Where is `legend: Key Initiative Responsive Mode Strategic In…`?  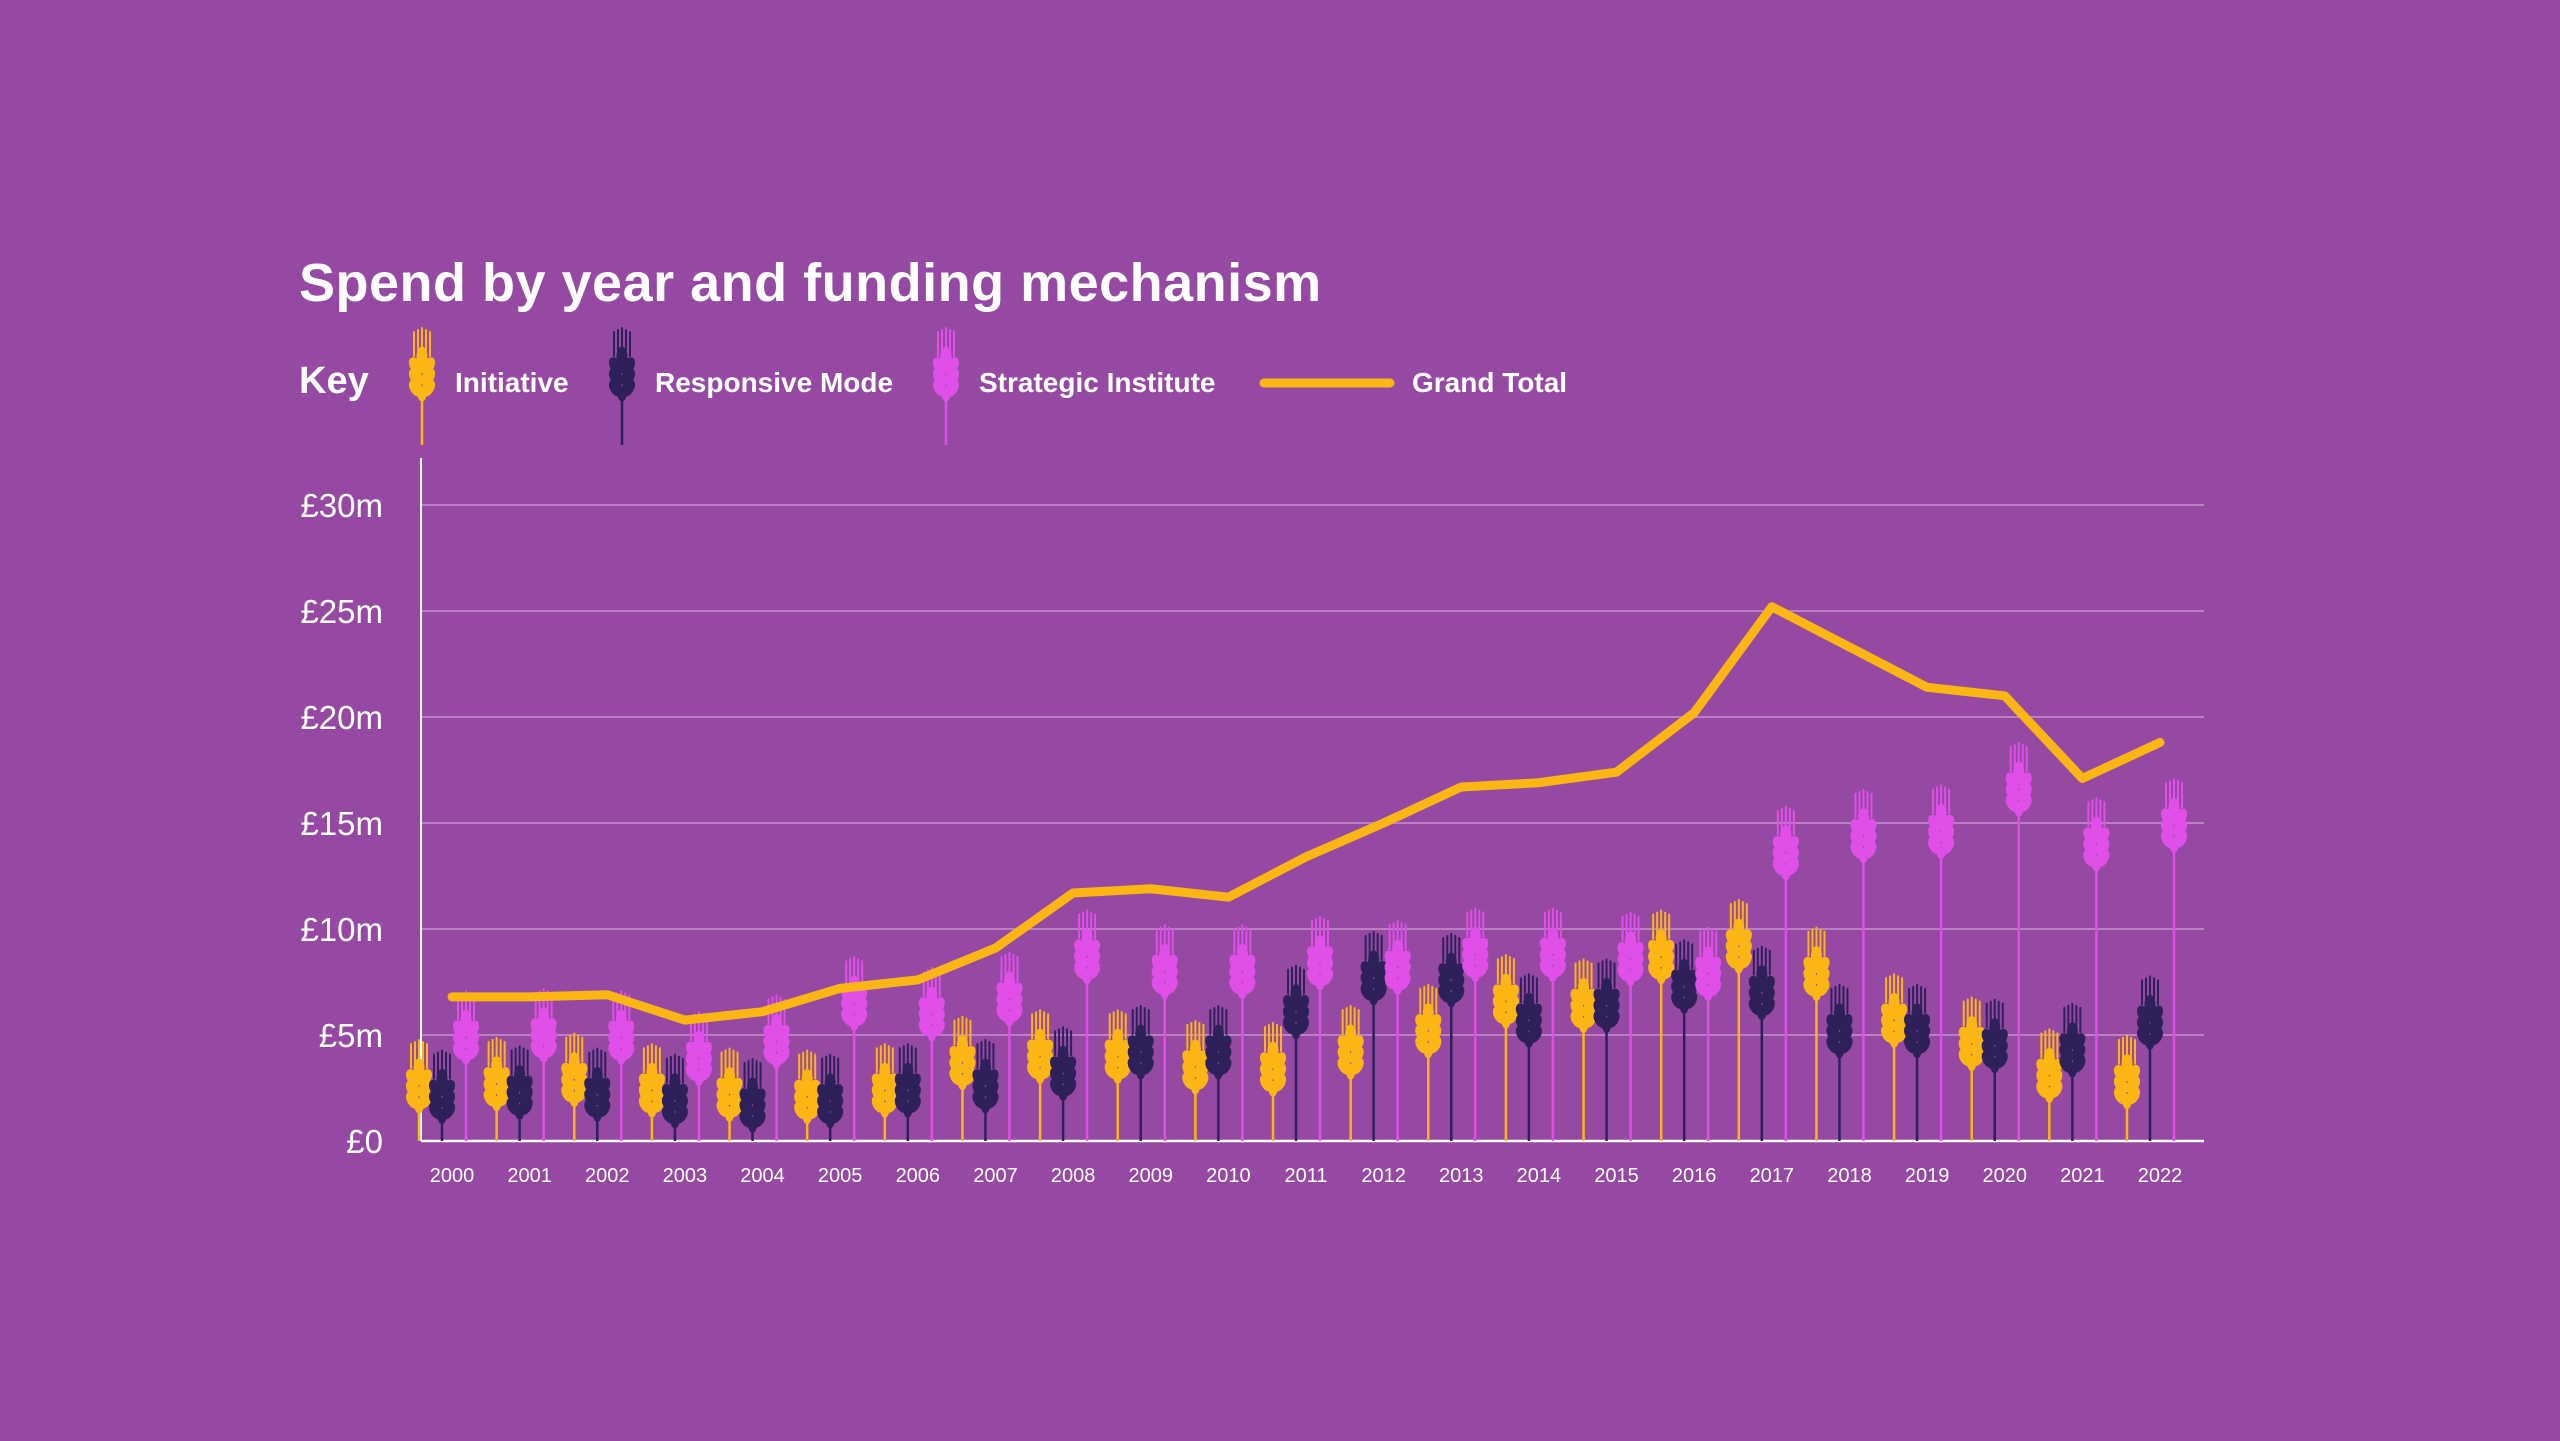
legend: Key Initiative Responsive Mode Strategic In… is located at coordinates (933, 386).